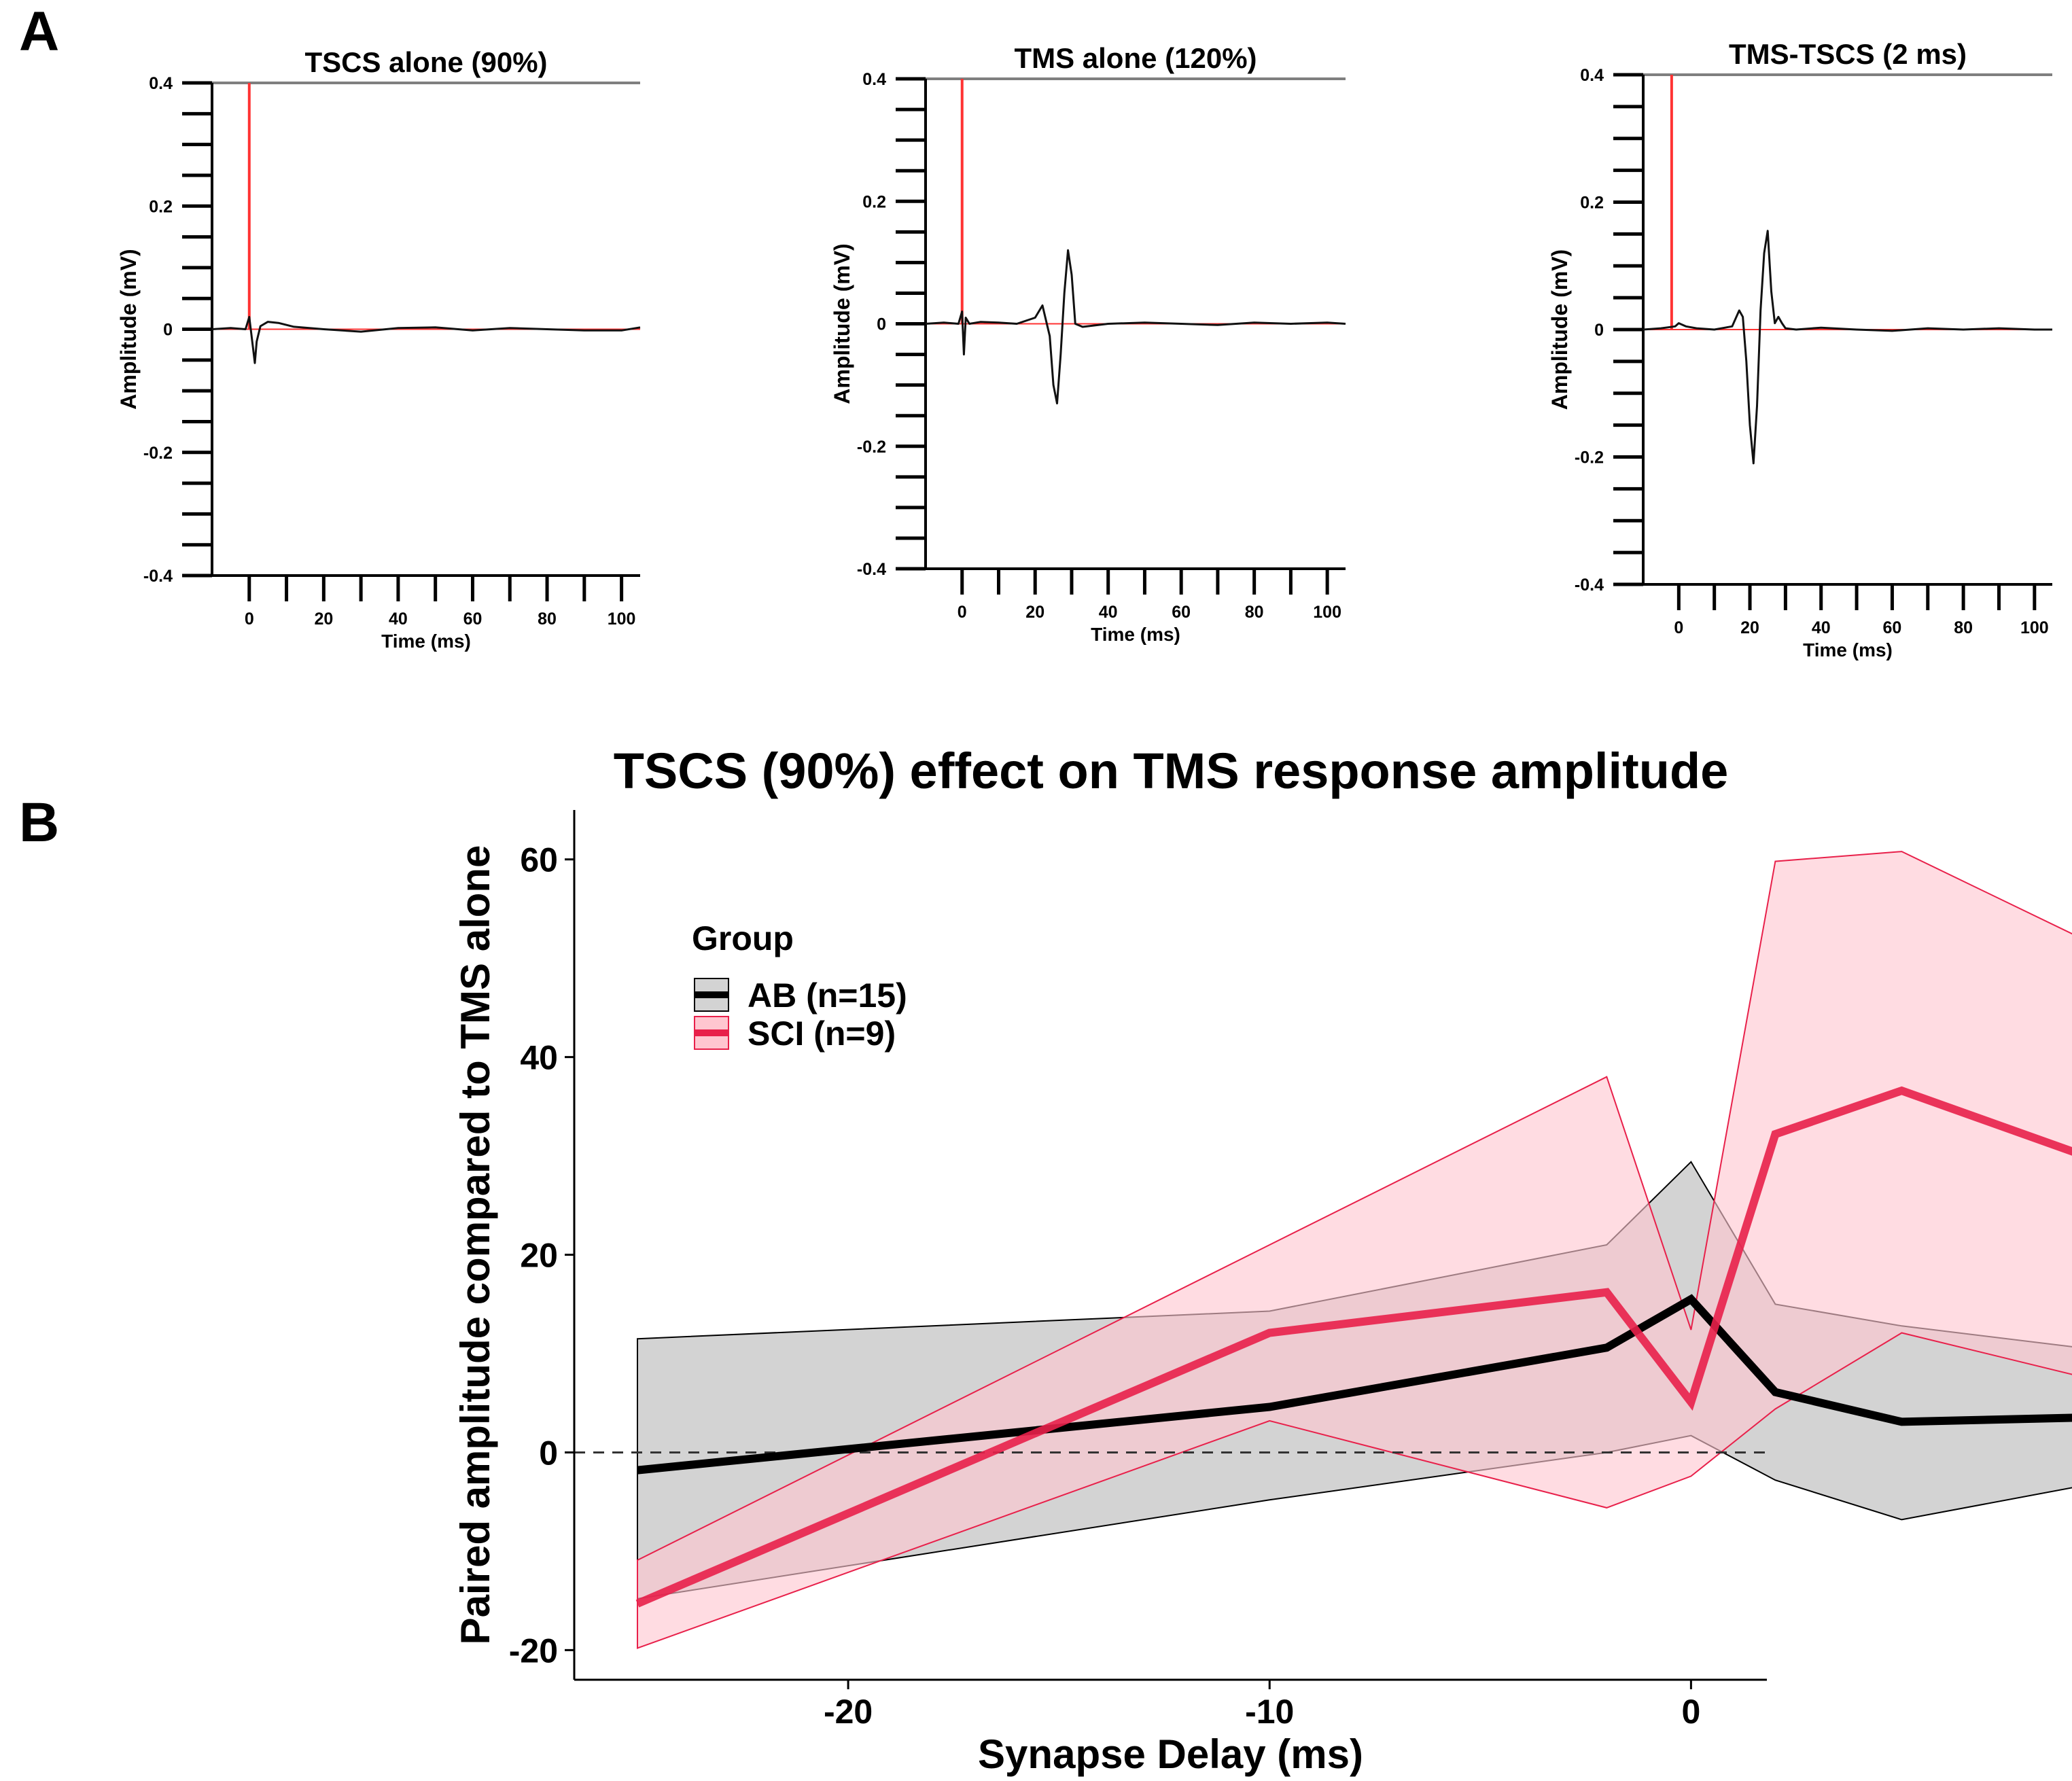  What do you see at coordinates (539, 1058) in the screenshot?
I see `y-tick-label: 40` at bounding box center [539, 1058].